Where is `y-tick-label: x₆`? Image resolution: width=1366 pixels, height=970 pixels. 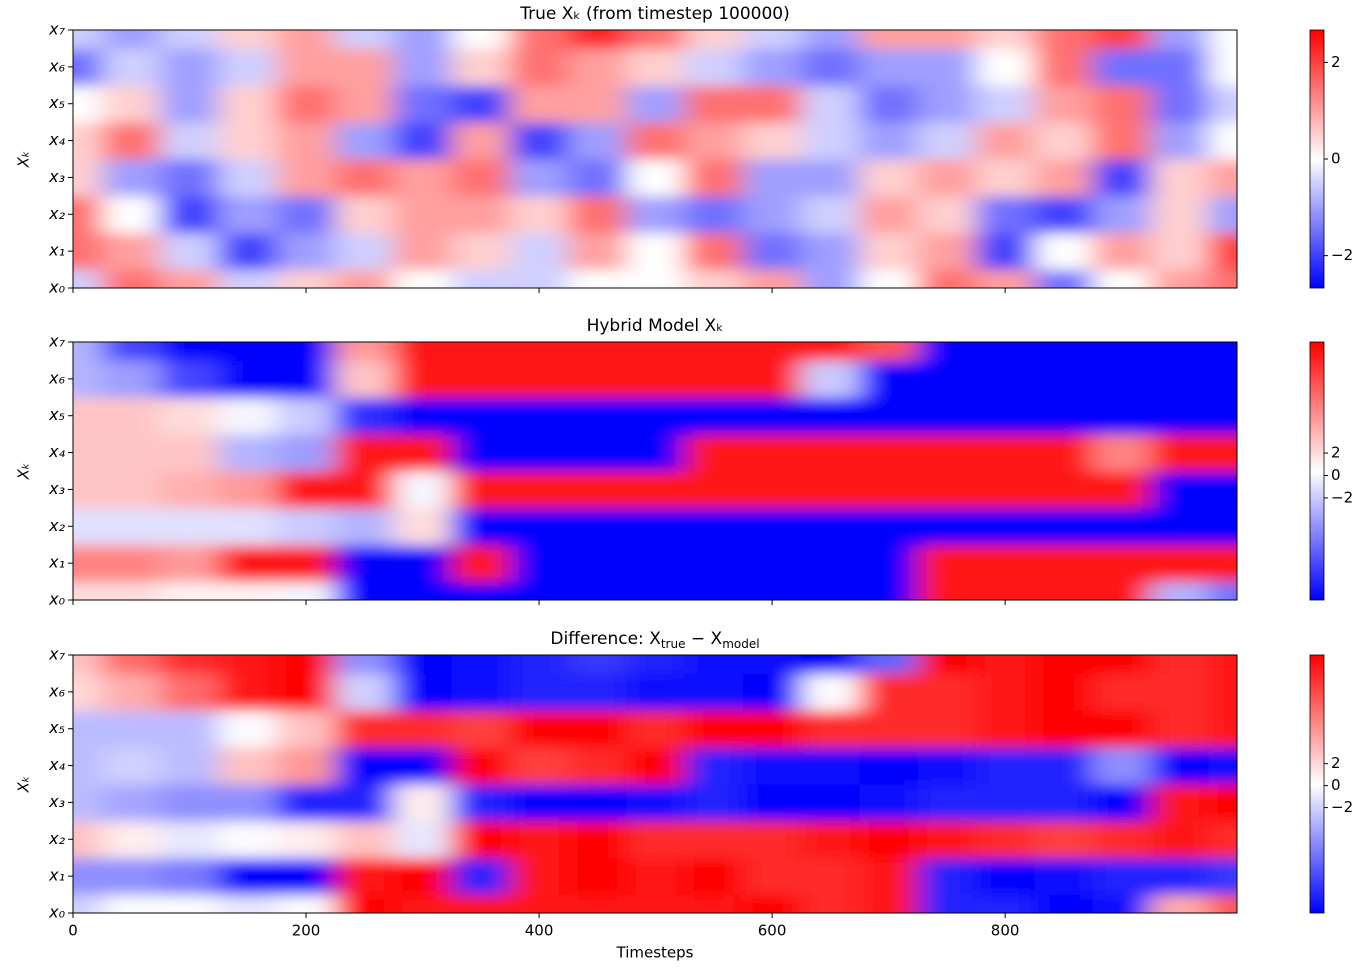 y-tick-label: x₆ is located at coordinates (56, 65).